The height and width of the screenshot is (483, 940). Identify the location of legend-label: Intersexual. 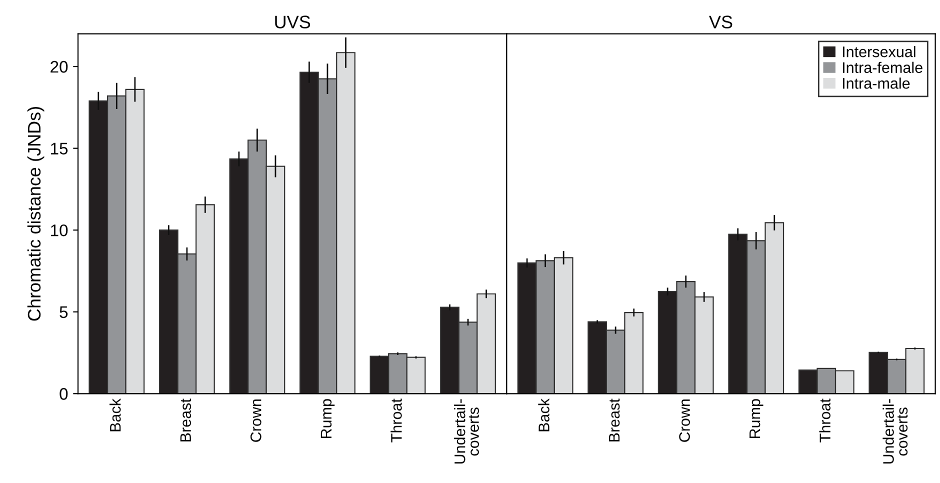
(879, 52).